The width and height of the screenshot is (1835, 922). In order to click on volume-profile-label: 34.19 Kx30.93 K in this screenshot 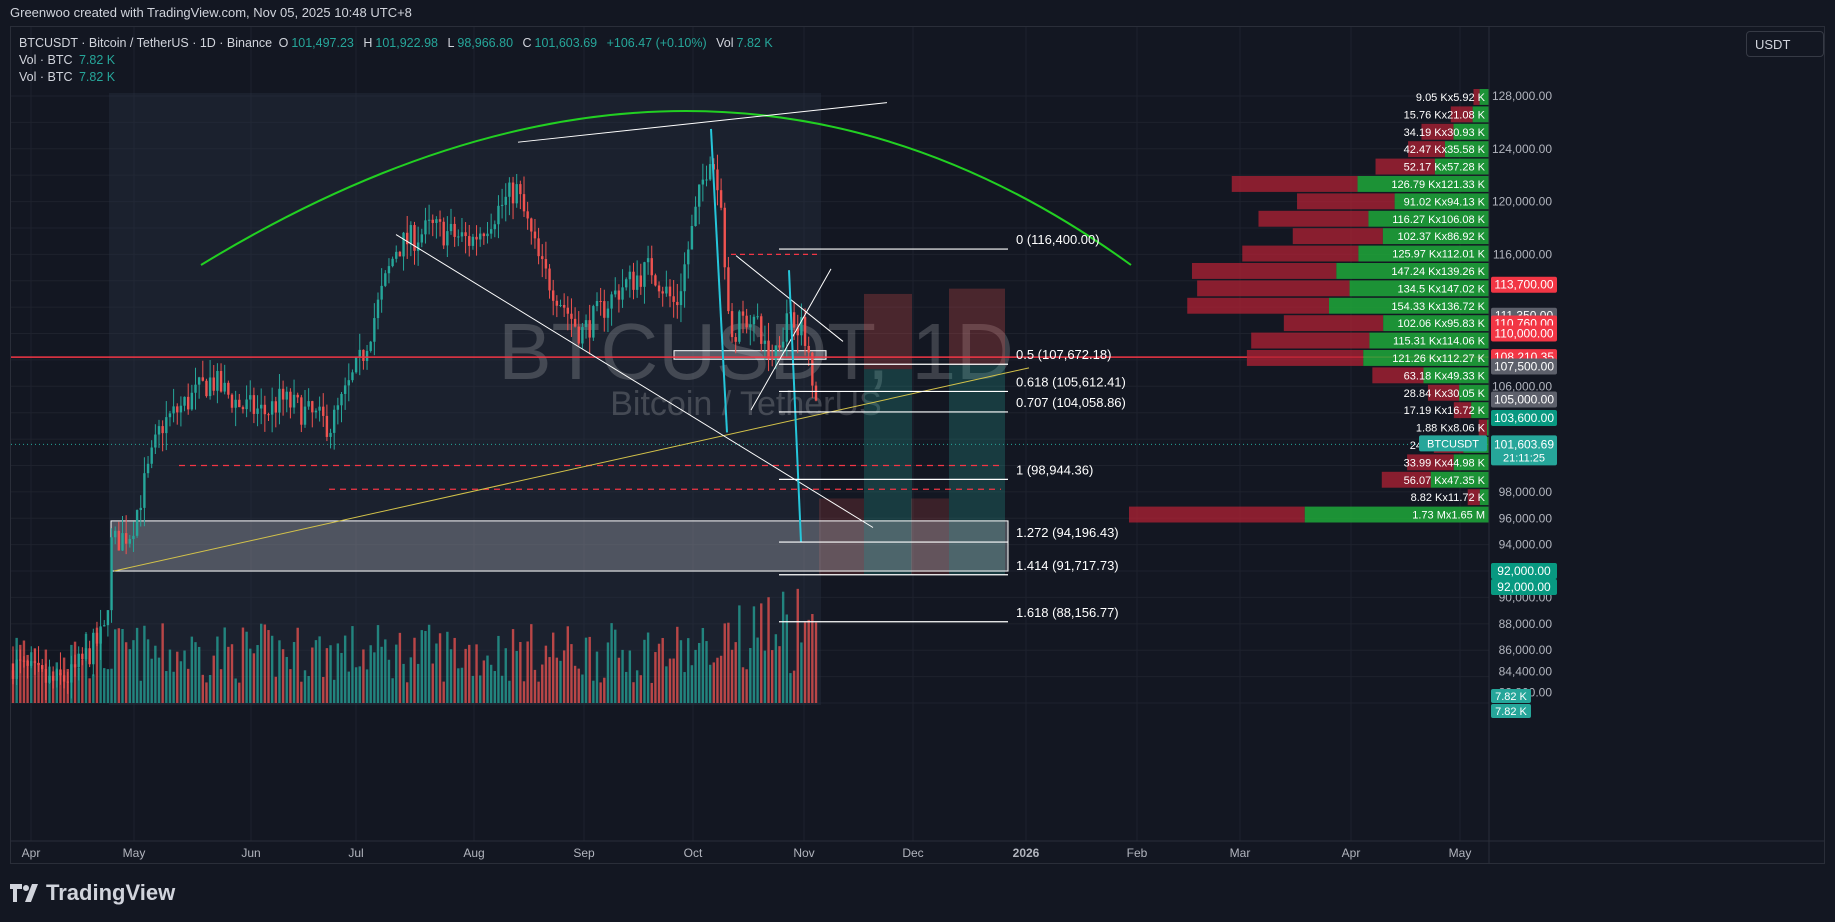, I will do `click(1445, 133)`.